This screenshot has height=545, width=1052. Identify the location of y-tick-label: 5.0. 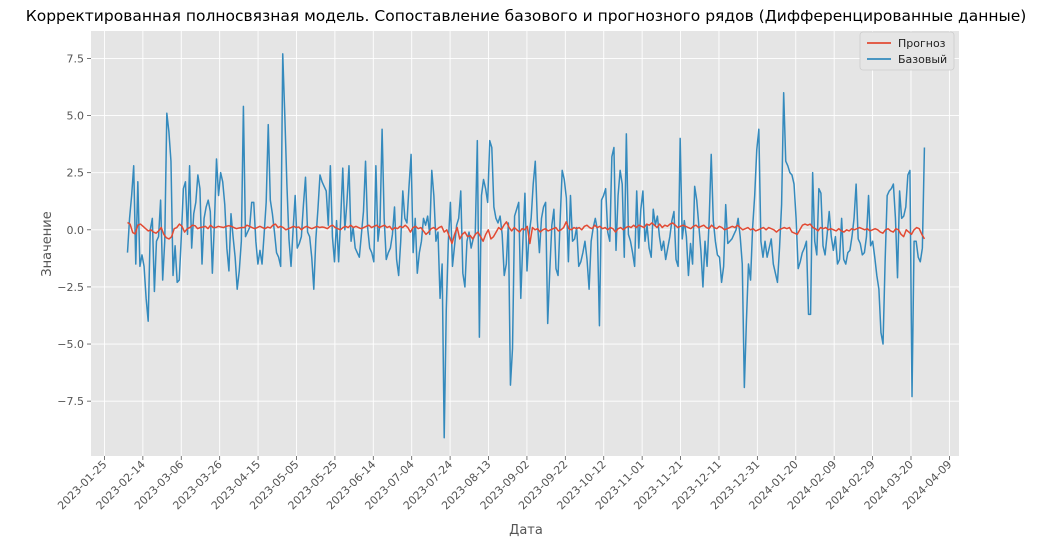
(76, 116).